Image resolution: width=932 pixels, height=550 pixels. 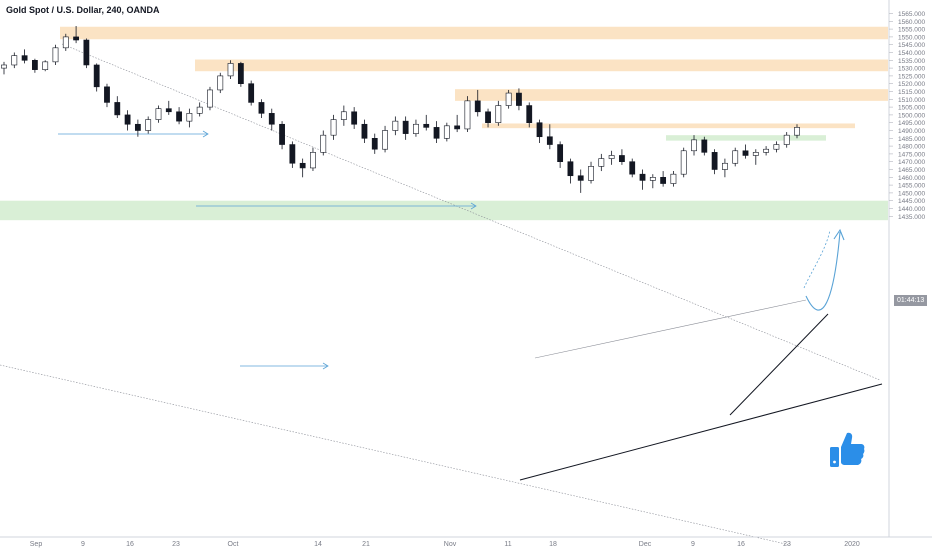 I want to click on price-tick-label: 1445.000, so click(x=911, y=201).